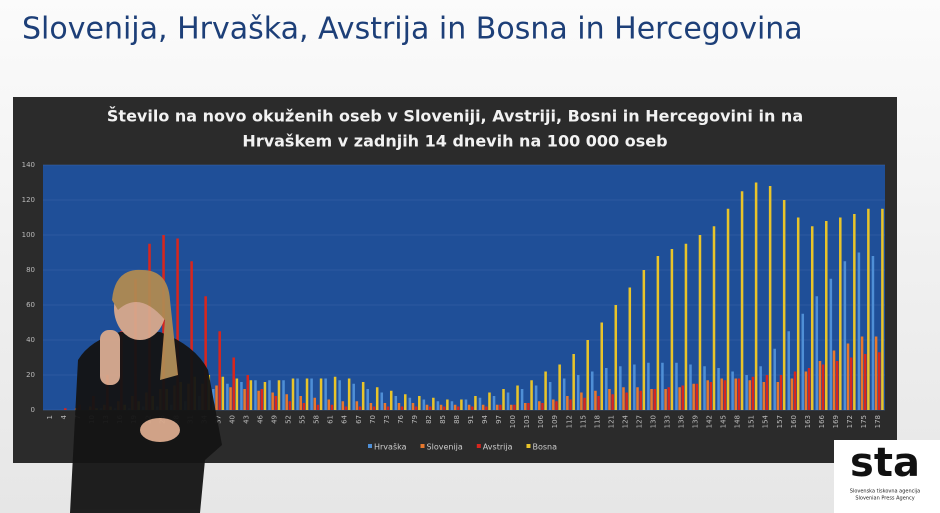 The height and width of the screenshot is (513, 940). I want to click on y-tick-label: 120, so click(28, 200).